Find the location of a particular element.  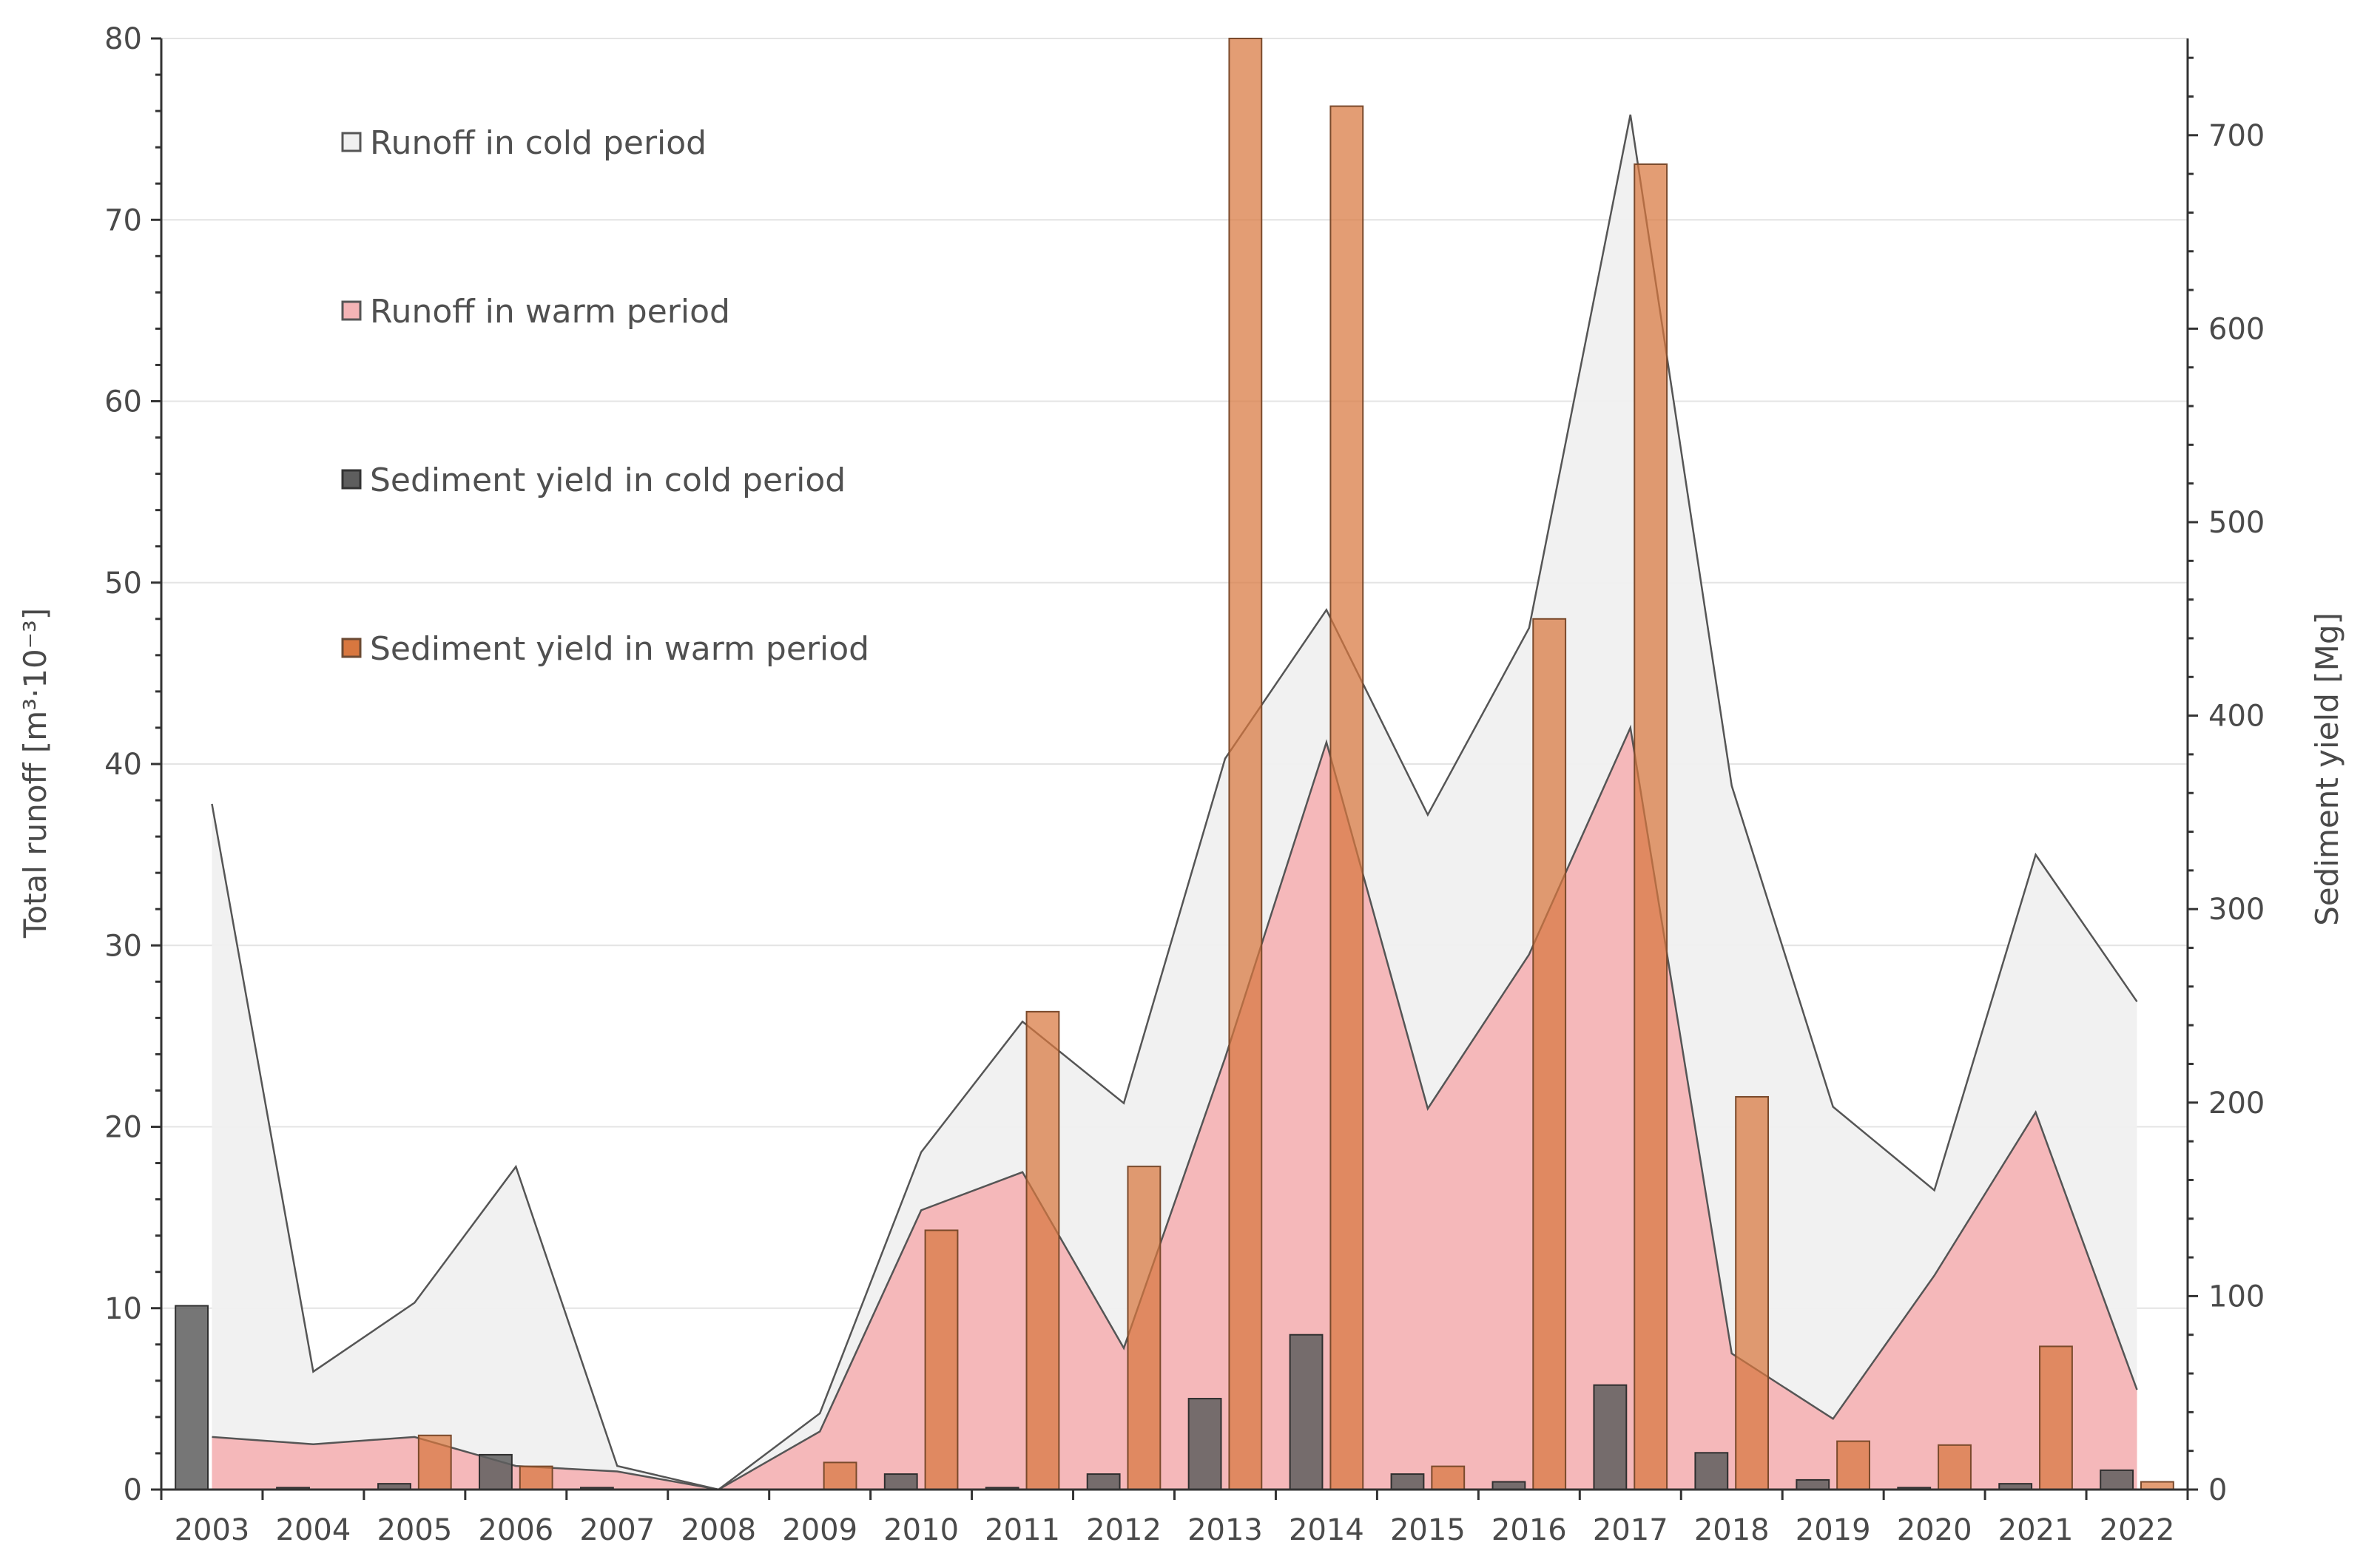

y-tick-labels: 0 10 20 30 40 50 60 70 80 is located at coordinates (123, 765).